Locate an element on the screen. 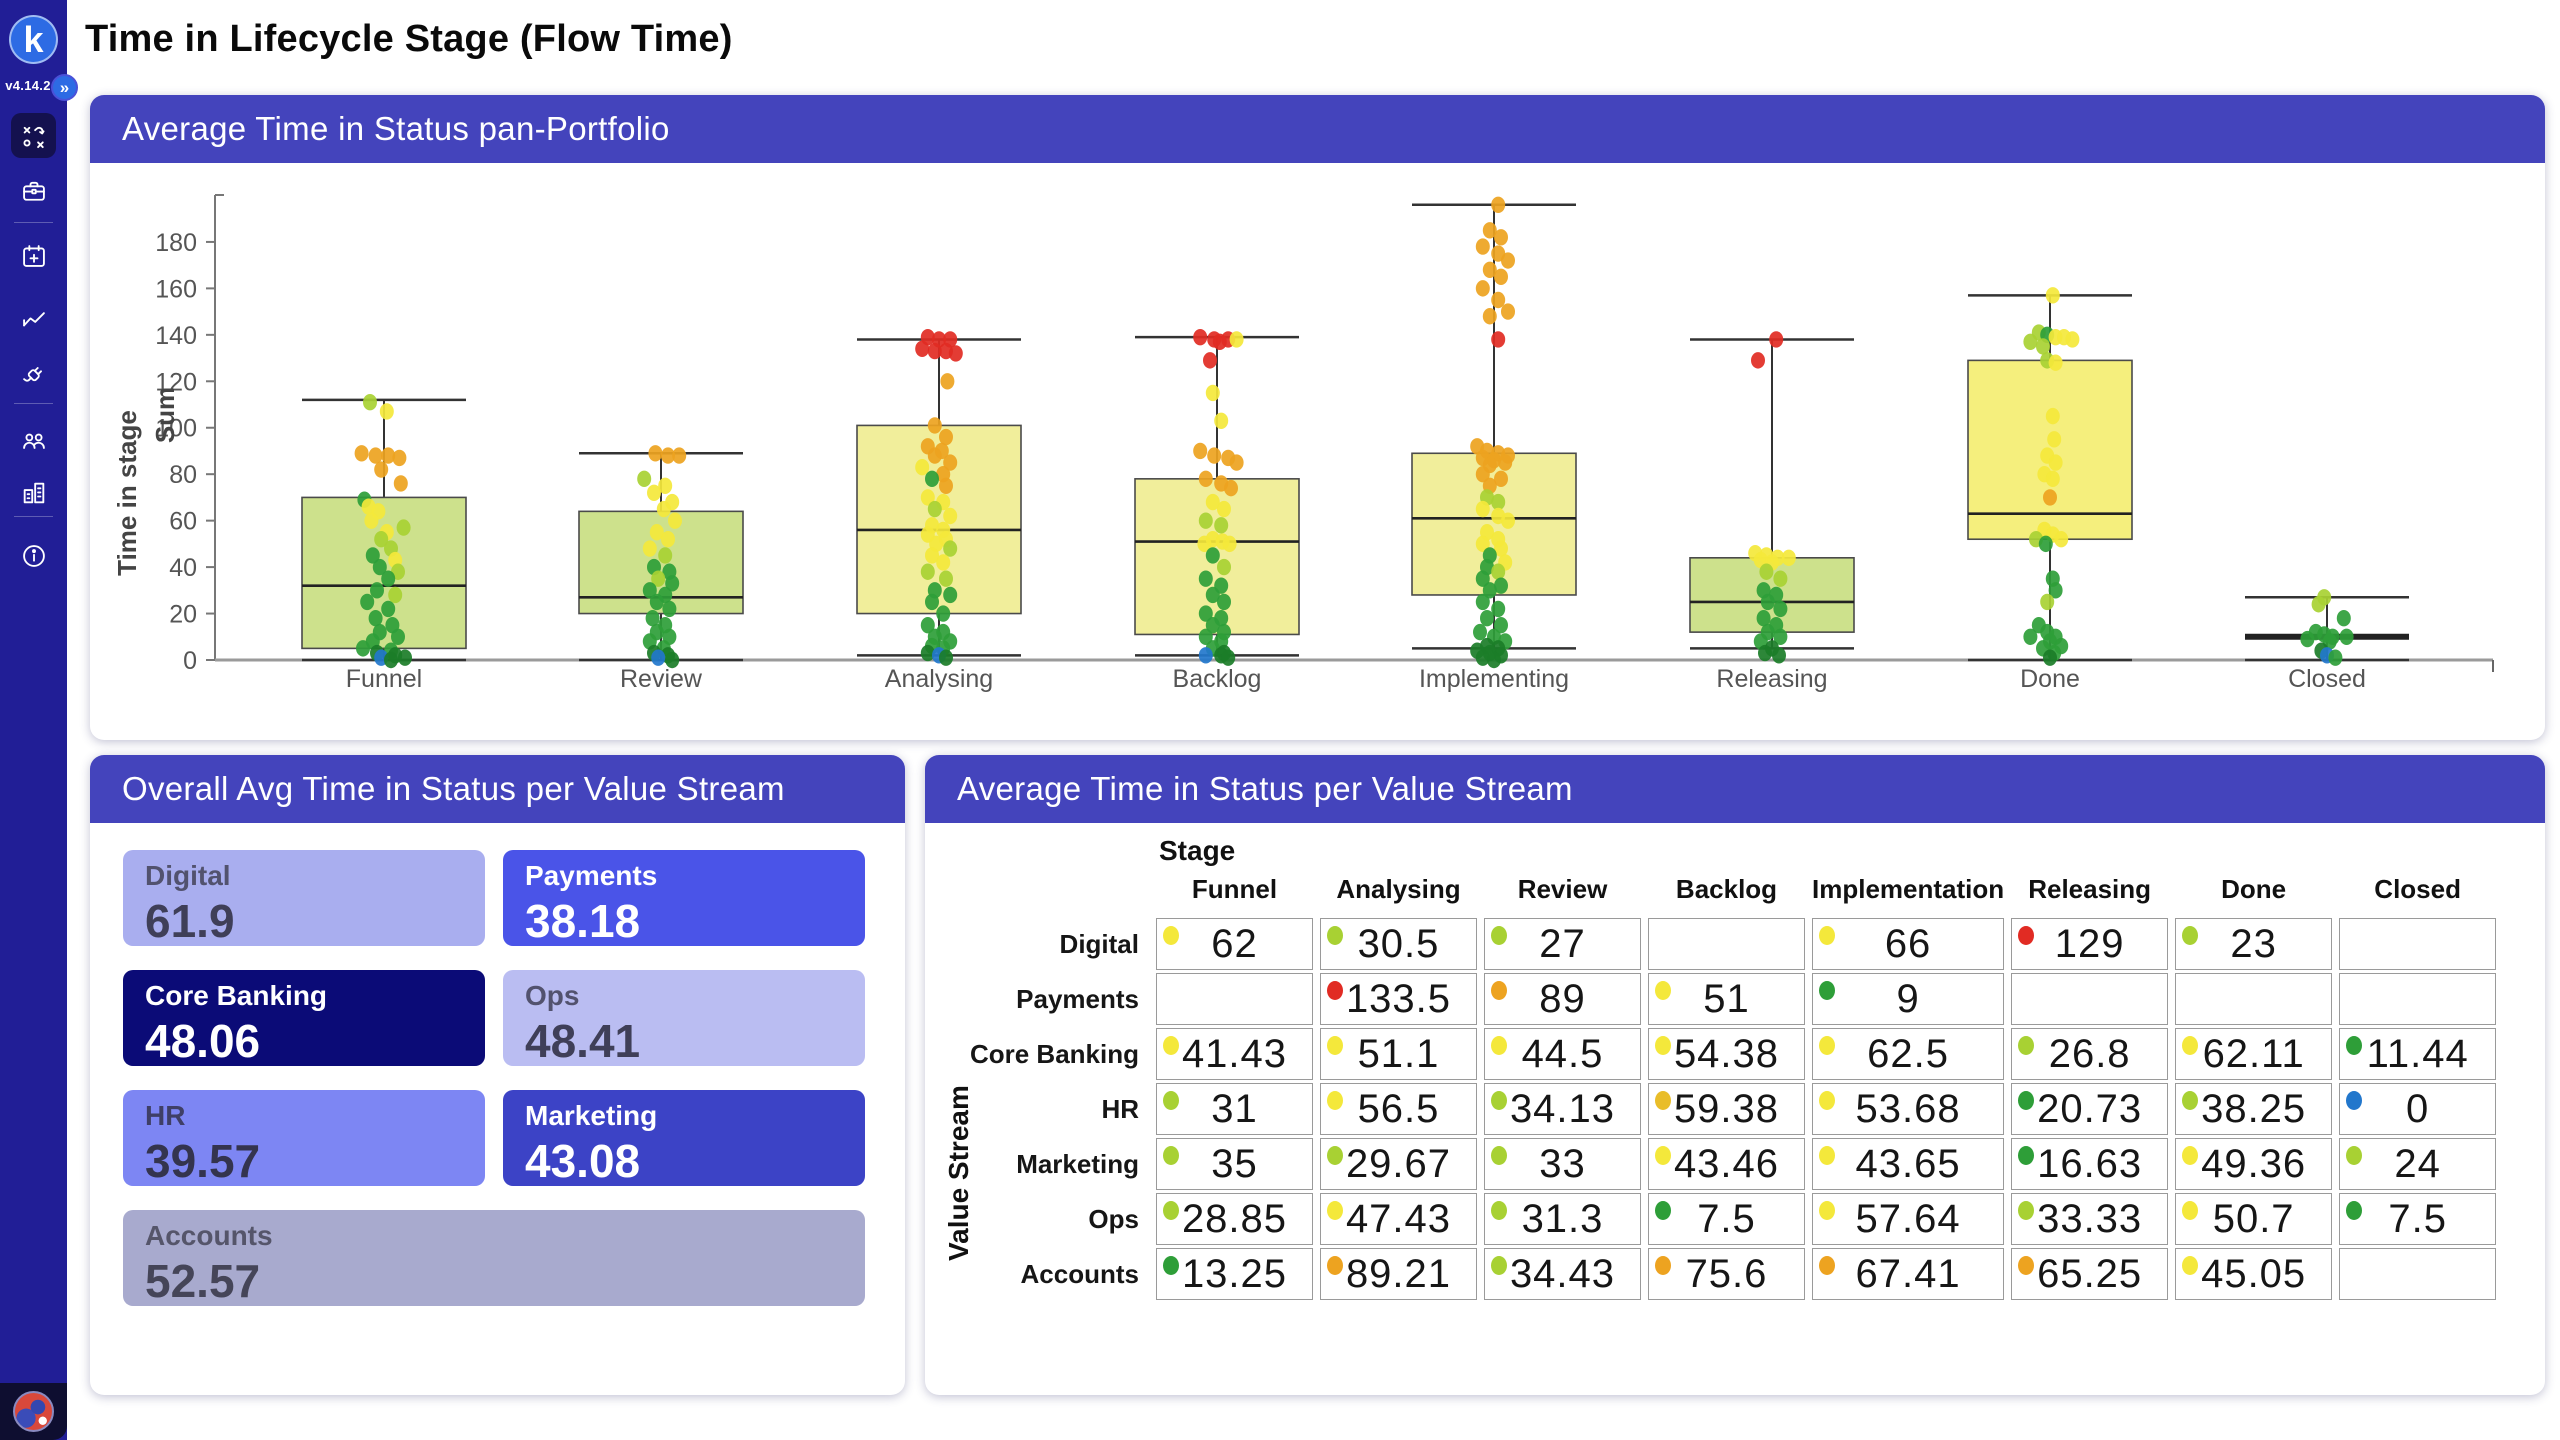 This screenshot has width=2560, height=1440. row-label: Payments is located at coordinates (1077, 998).